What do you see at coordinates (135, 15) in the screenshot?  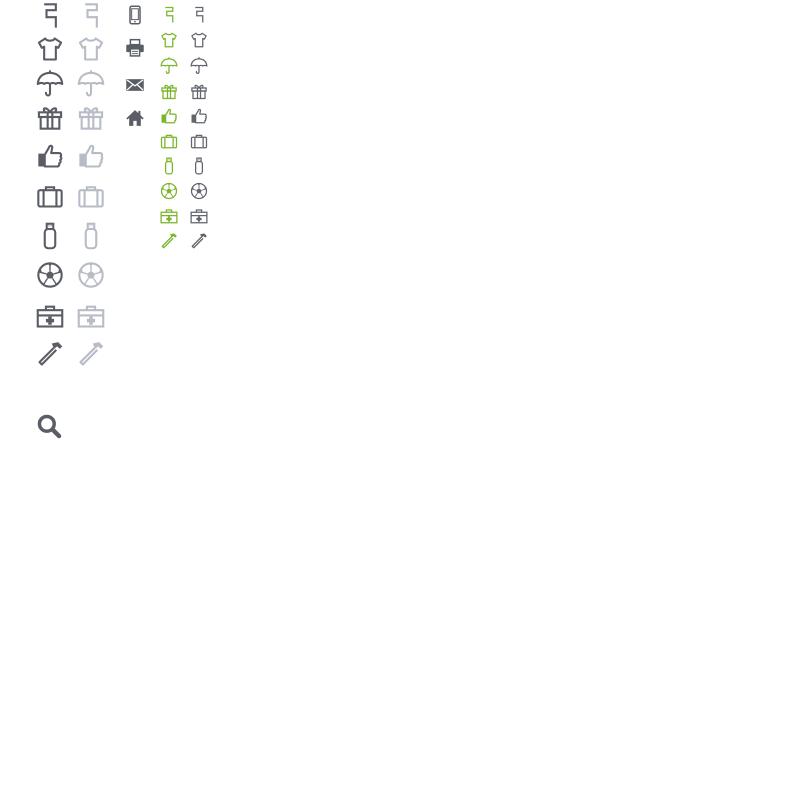 I see `phone-icon` at bounding box center [135, 15].